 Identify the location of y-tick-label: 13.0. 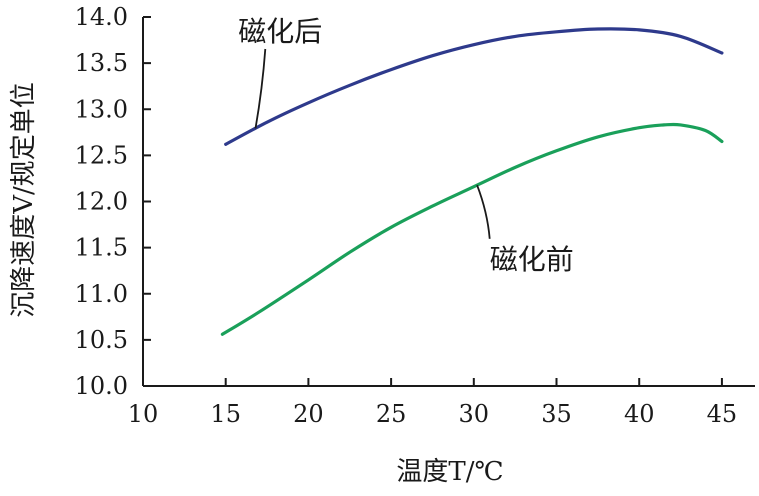
(101, 109).